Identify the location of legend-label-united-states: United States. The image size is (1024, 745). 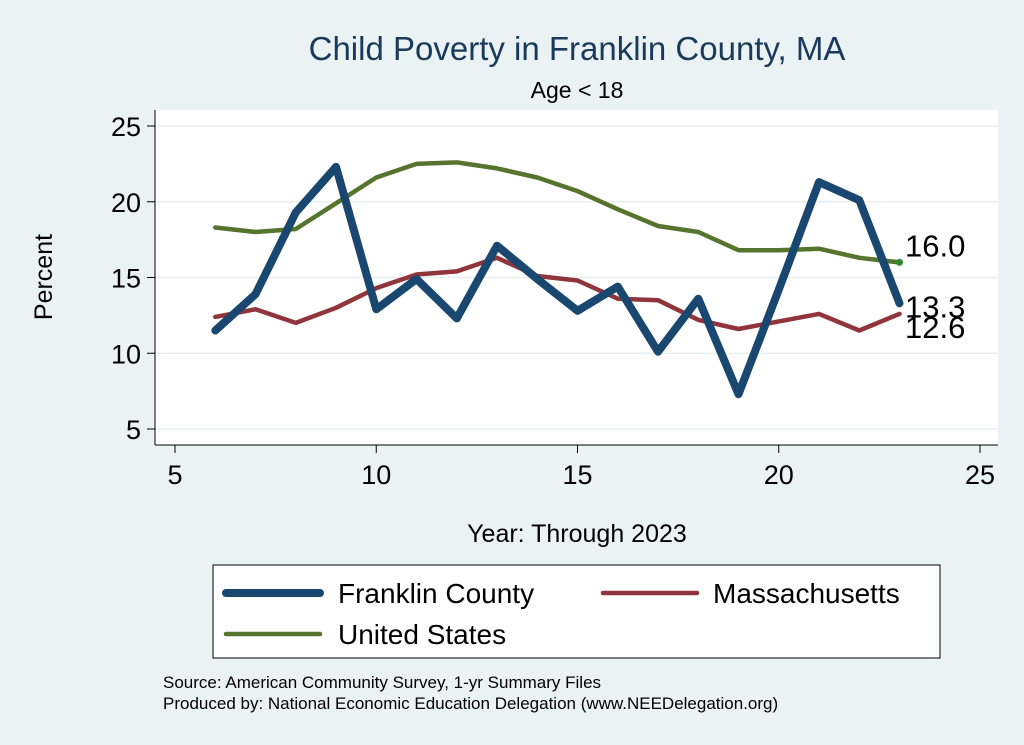
(422, 634).